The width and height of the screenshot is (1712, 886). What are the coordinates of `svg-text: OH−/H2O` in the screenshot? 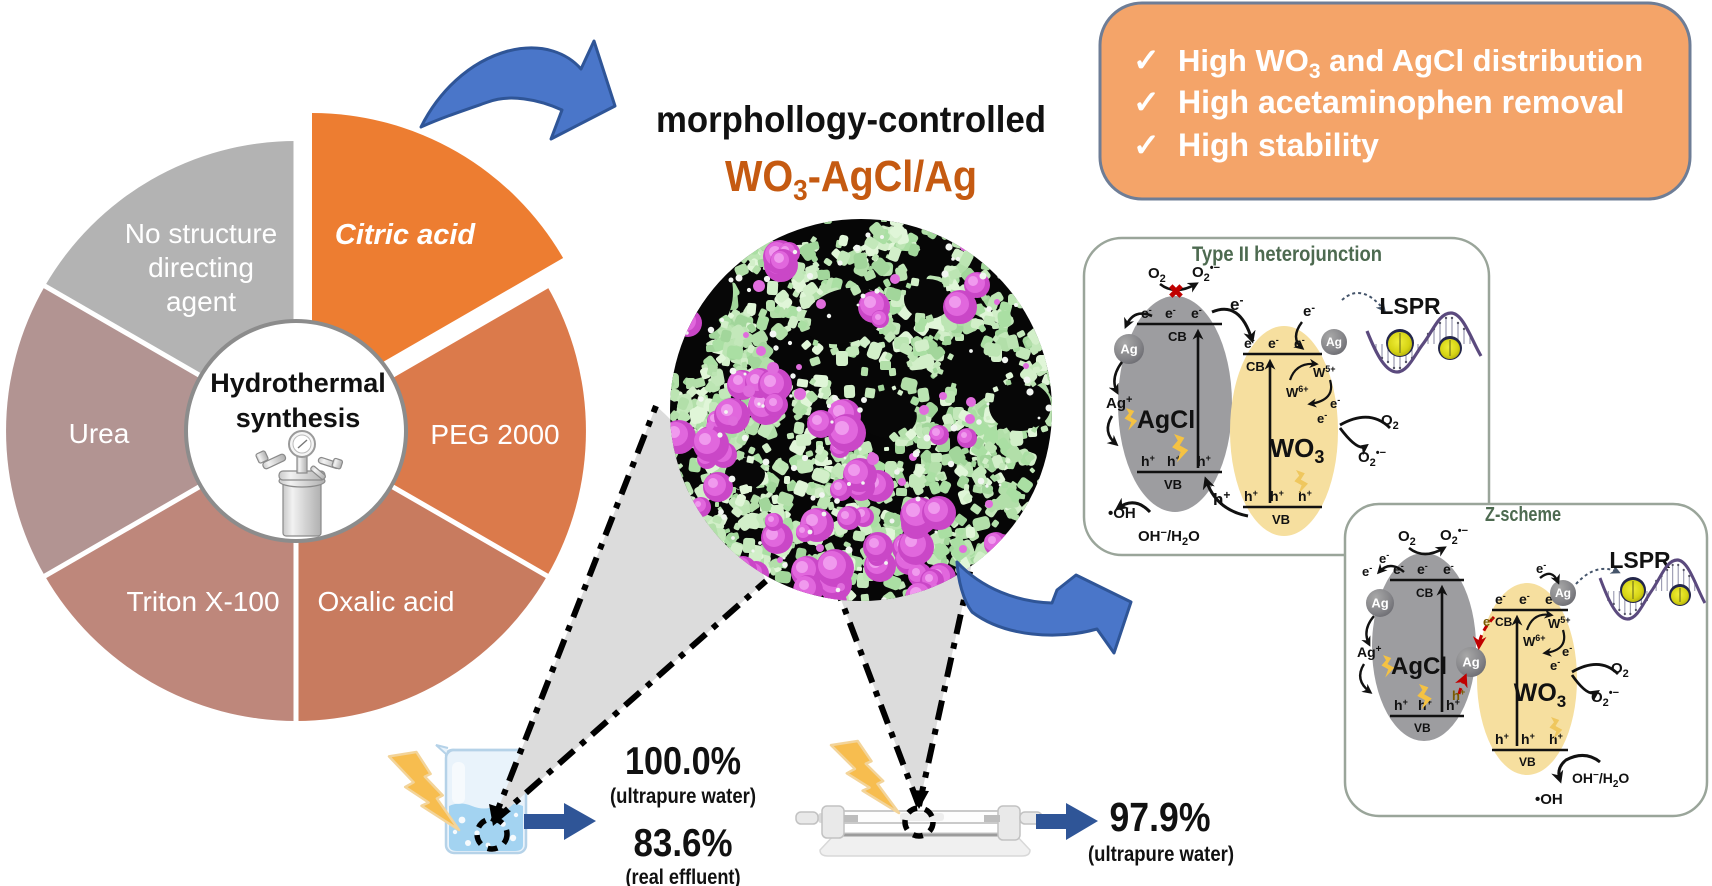 It's located at (1169, 537).